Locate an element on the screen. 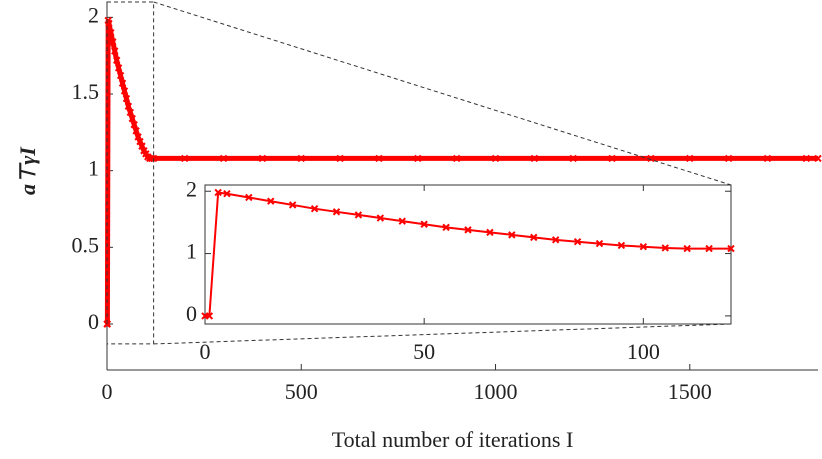 The width and height of the screenshot is (822, 459). y-tick-label: 0.5 is located at coordinates (86, 244).